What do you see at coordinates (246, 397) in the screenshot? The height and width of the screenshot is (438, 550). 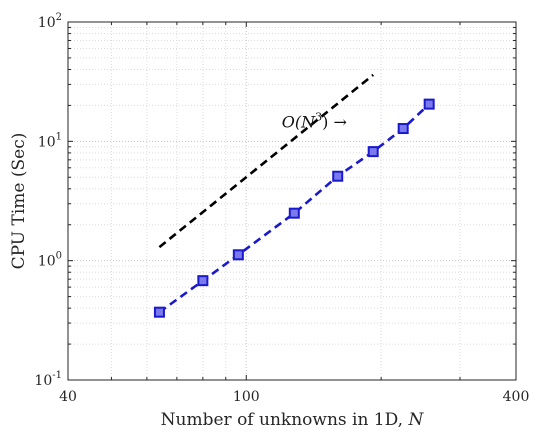 I see `x-tick-label: 100` at bounding box center [246, 397].